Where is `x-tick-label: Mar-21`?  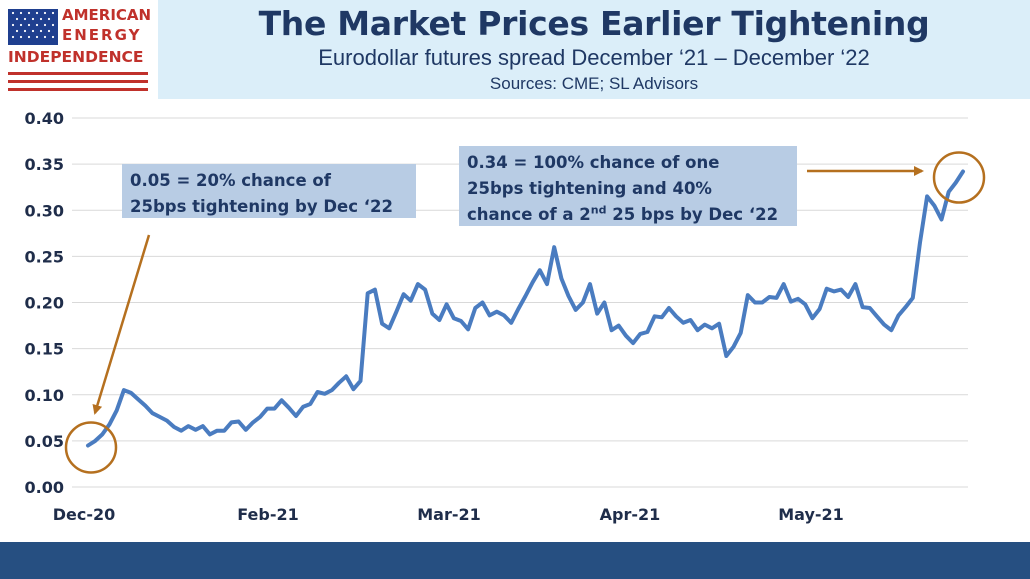 x-tick-label: Mar-21 is located at coordinates (449, 514).